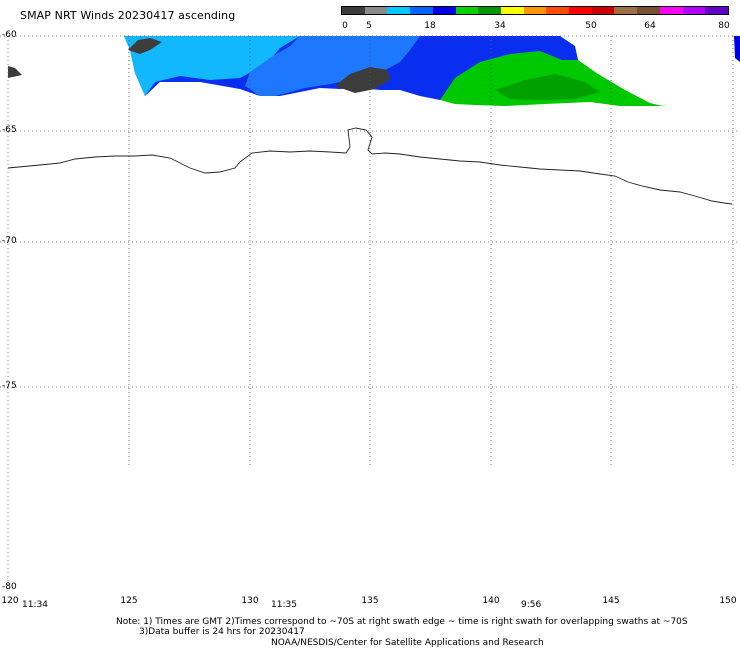 The height and width of the screenshot is (650, 740). Describe the element at coordinates (591, 26) in the screenshot. I see `colorbar-label: 50` at that location.